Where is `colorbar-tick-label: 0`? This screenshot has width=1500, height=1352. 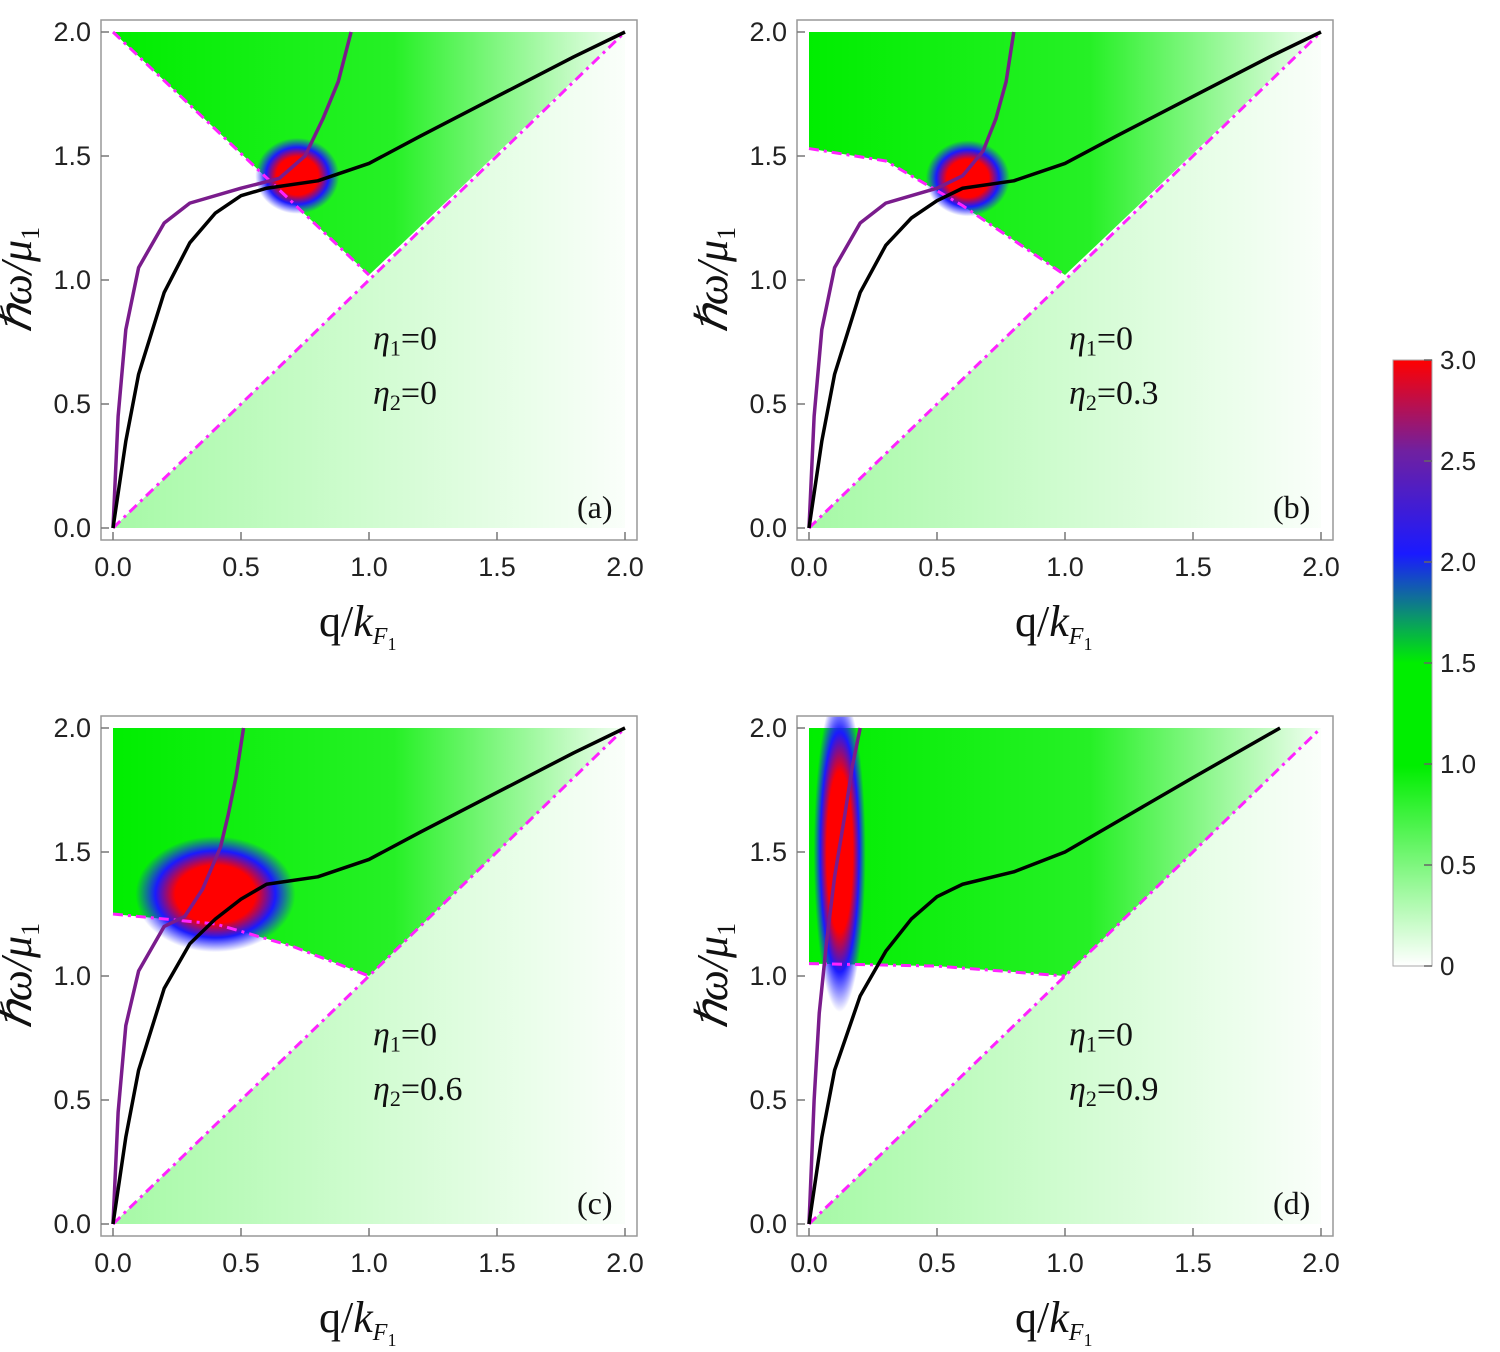 colorbar-tick-label: 0 is located at coordinates (1447, 966).